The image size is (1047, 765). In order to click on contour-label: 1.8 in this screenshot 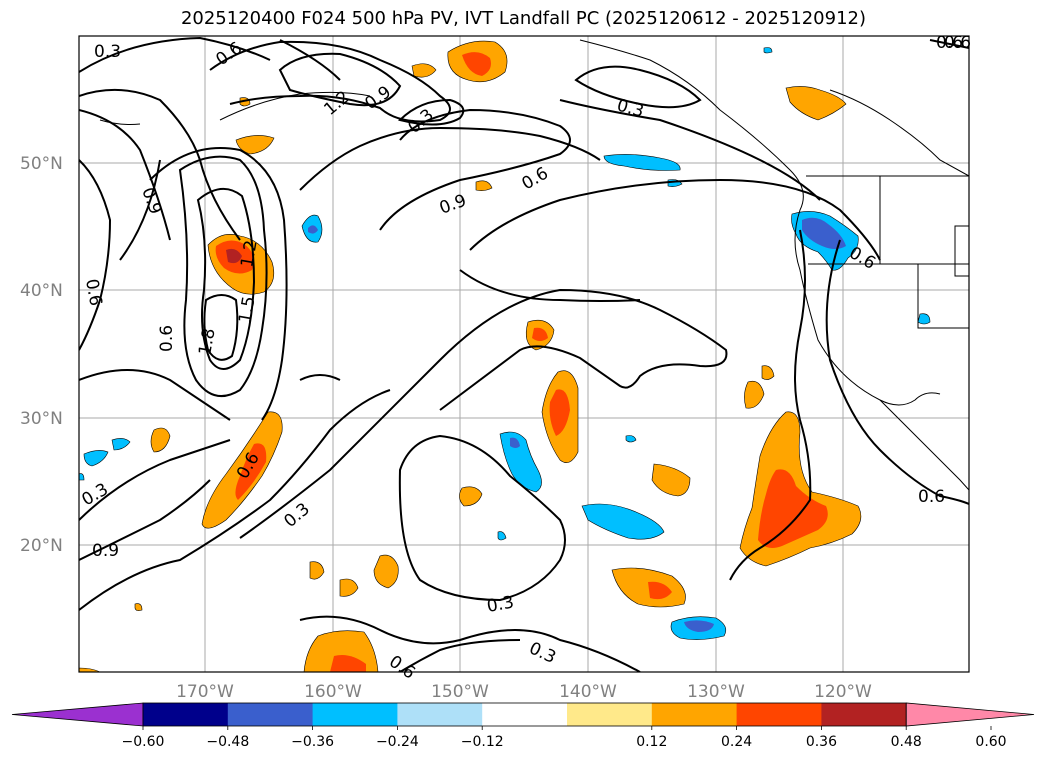, I will do `click(207, 342)`.